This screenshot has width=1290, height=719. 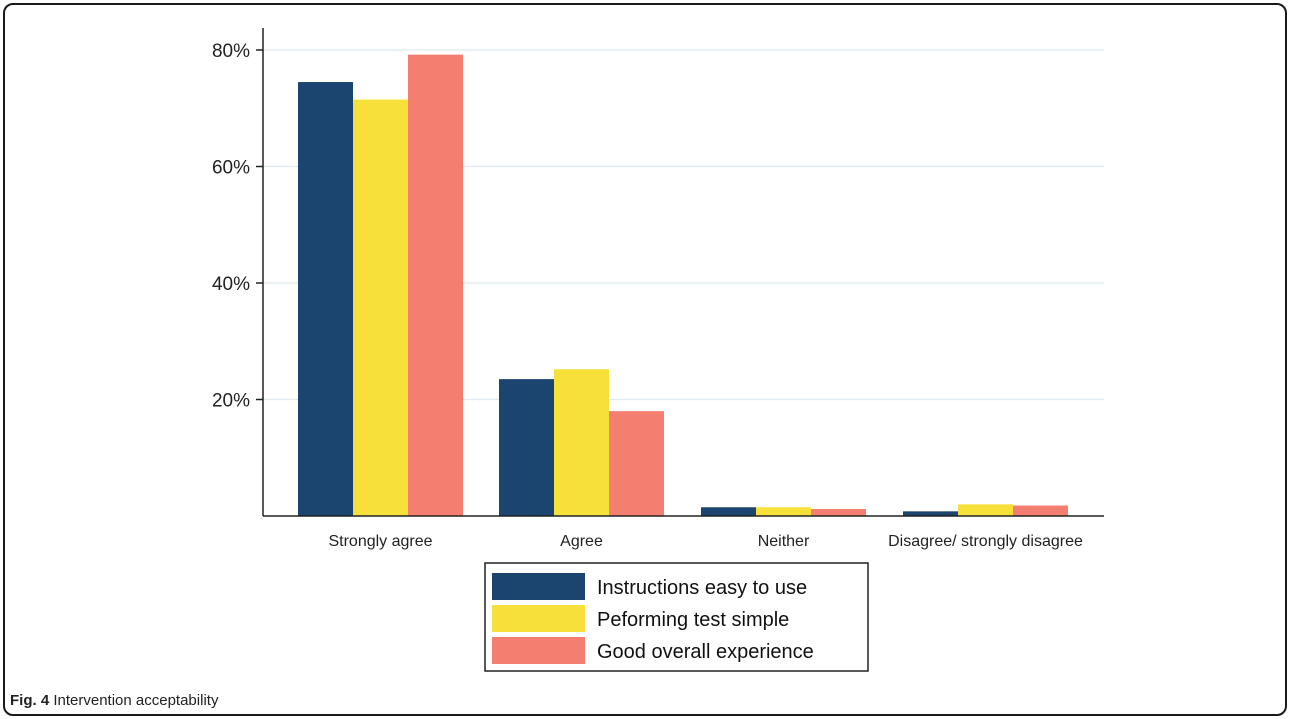 I want to click on y-tick-label: 80%, so click(x=231, y=51).